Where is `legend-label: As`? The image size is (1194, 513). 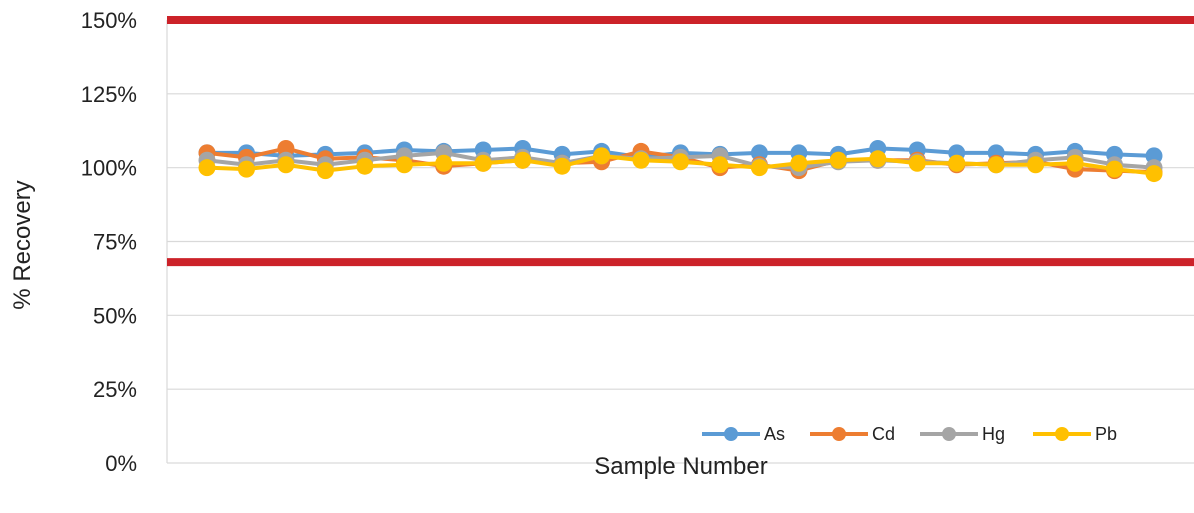
legend-label: As is located at coordinates (774, 434).